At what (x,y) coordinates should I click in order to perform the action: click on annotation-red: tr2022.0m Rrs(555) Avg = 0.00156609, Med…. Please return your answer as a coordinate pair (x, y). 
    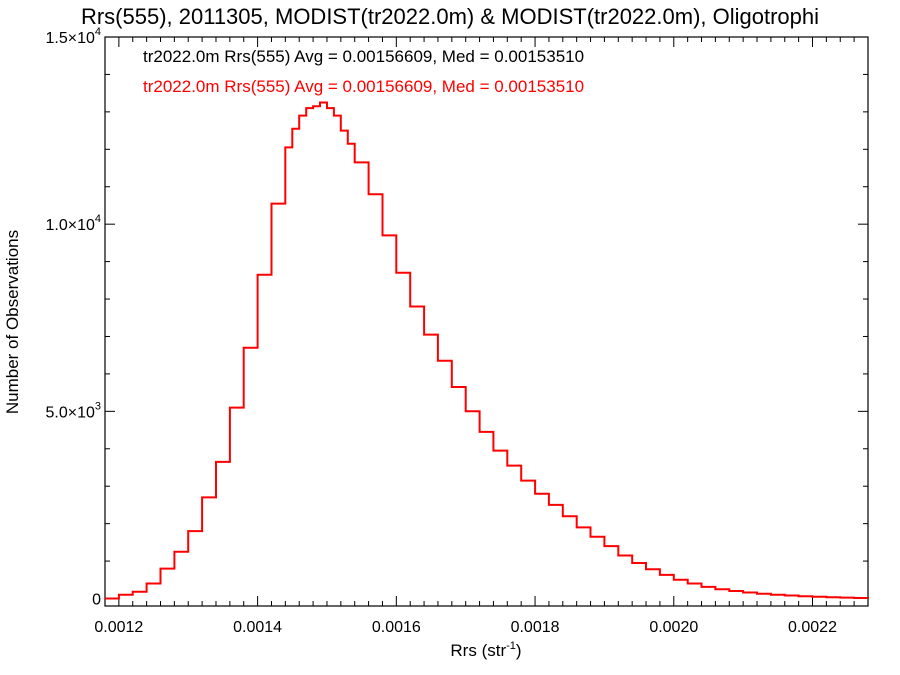
    Looking at the image, I should click on (363, 86).